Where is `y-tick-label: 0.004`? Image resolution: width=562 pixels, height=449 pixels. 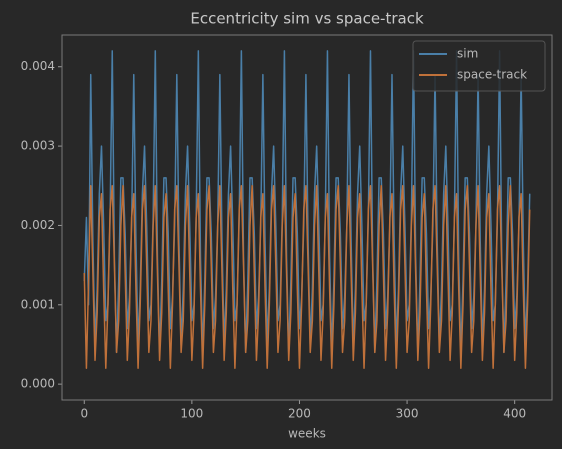 y-tick-label: 0.004 is located at coordinates (38, 66).